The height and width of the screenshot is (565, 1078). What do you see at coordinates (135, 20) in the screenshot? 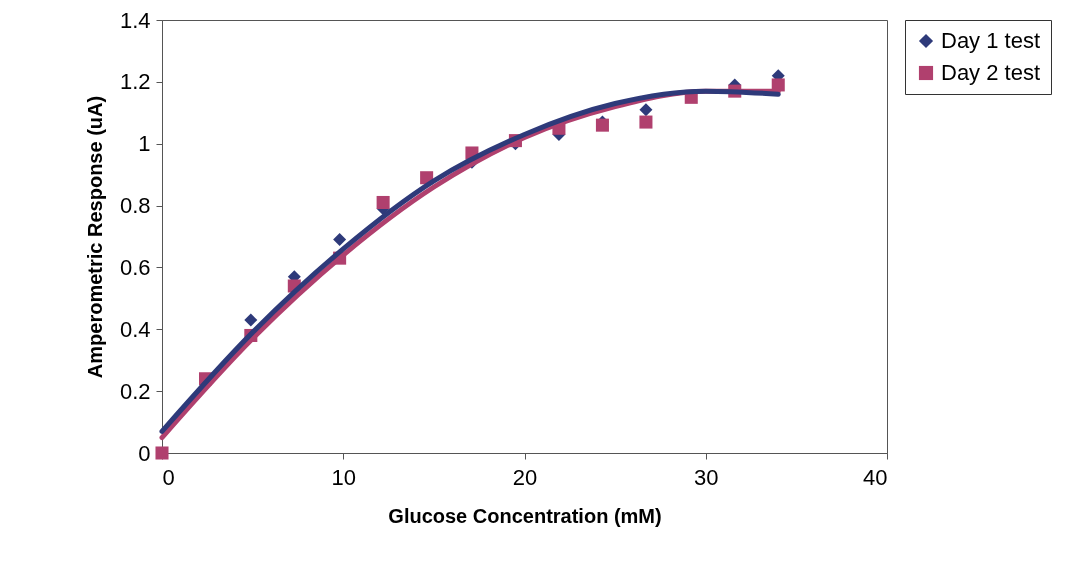
I see `y-tick-label: 1.4` at bounding box center [135, 20].